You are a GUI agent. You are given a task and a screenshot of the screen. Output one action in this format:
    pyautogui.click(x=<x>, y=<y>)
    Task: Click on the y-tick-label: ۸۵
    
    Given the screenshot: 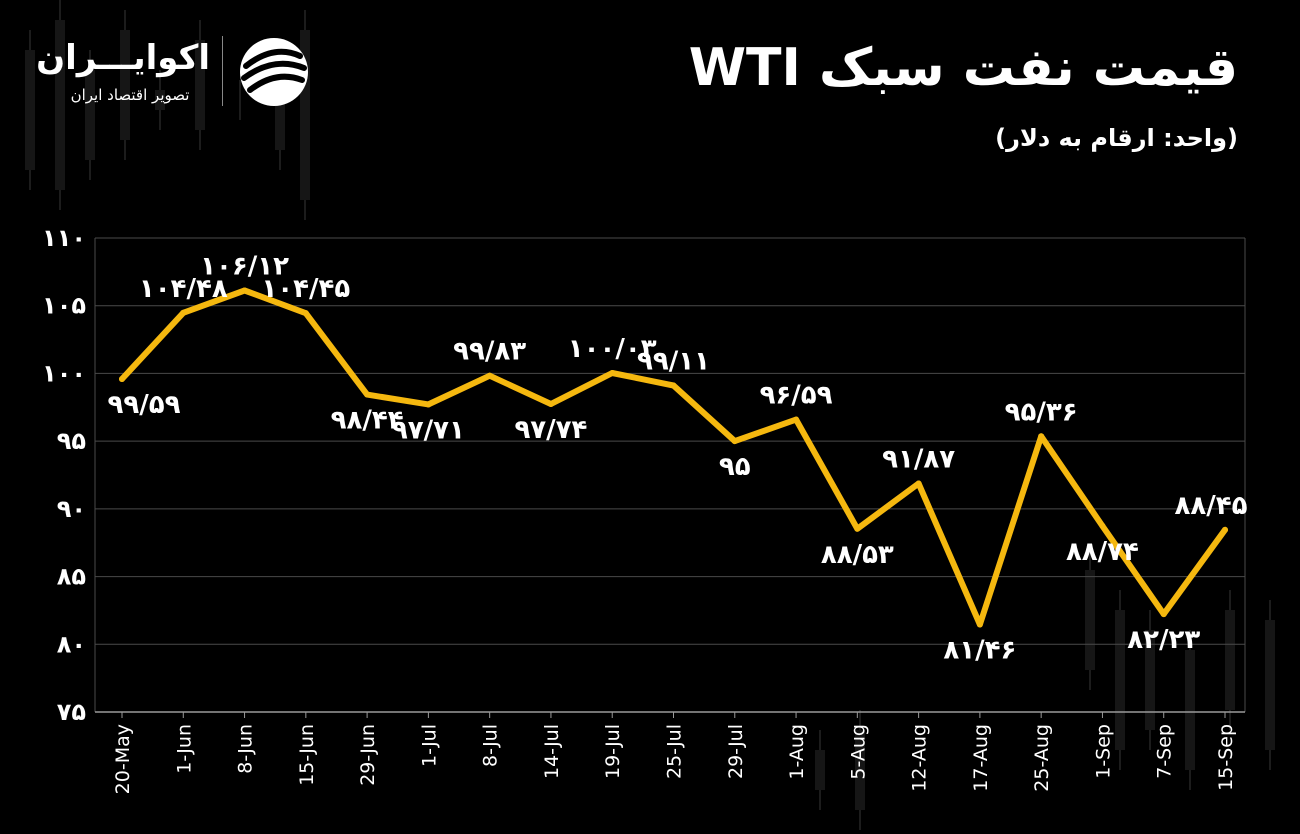 What is the action you would take?
    pyautogui.click(x=71, y=577)
    